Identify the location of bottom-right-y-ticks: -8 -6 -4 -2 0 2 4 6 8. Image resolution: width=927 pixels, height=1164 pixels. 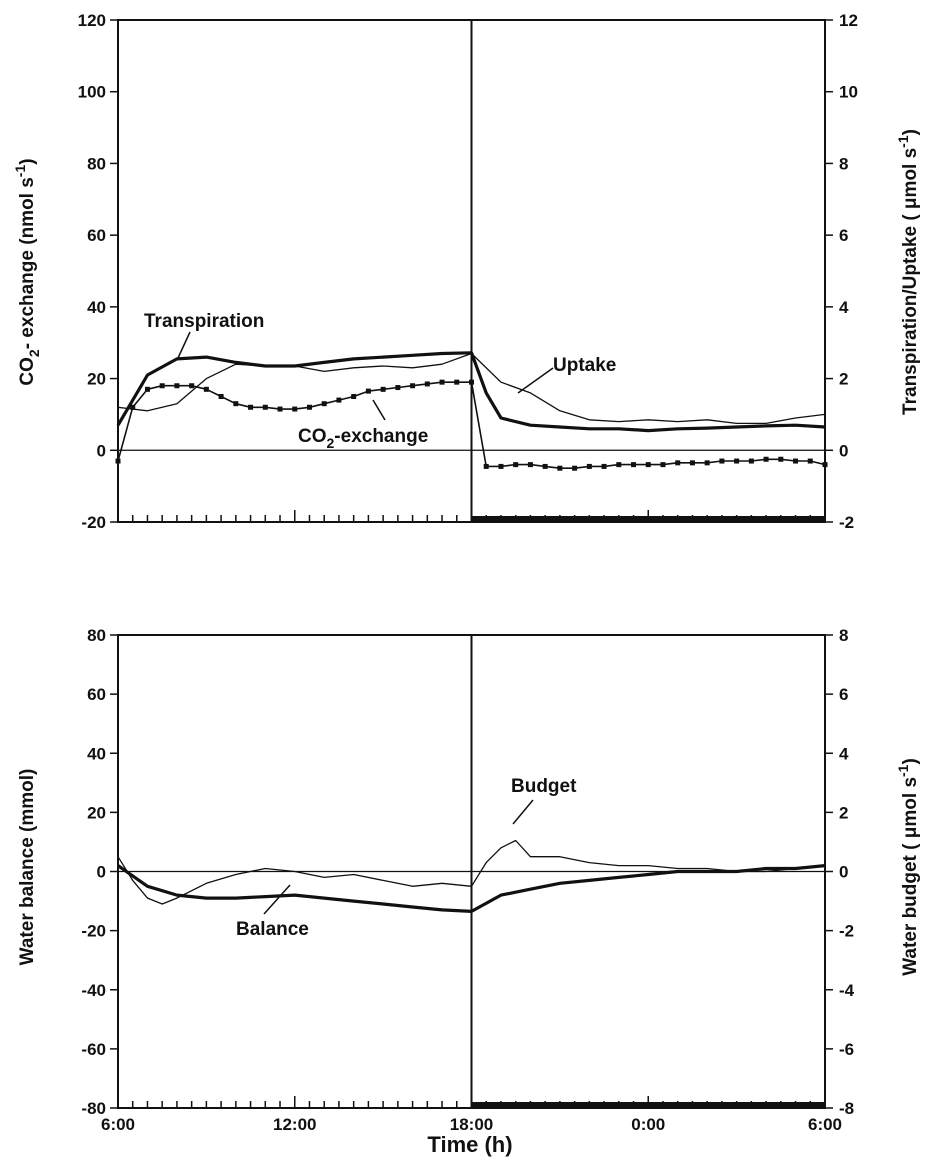
(840, 872).